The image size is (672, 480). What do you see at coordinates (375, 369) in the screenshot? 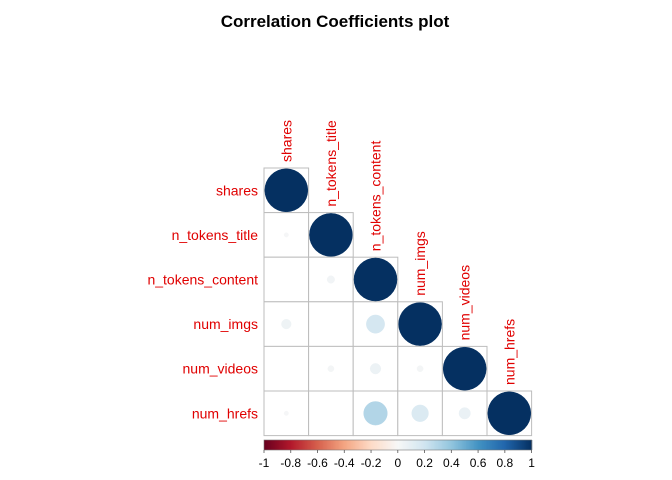
I see `corr-circle-num_videos-n_tokens_content` at bounding box center [375, 369].